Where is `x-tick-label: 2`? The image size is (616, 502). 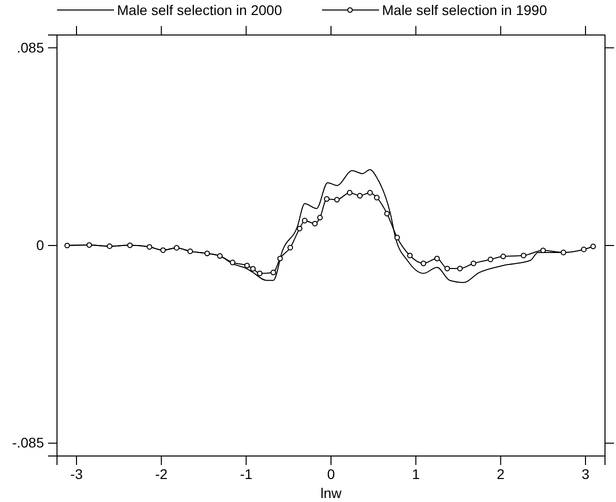 x-tick-label: 2 is located at coordinates (500, 474).